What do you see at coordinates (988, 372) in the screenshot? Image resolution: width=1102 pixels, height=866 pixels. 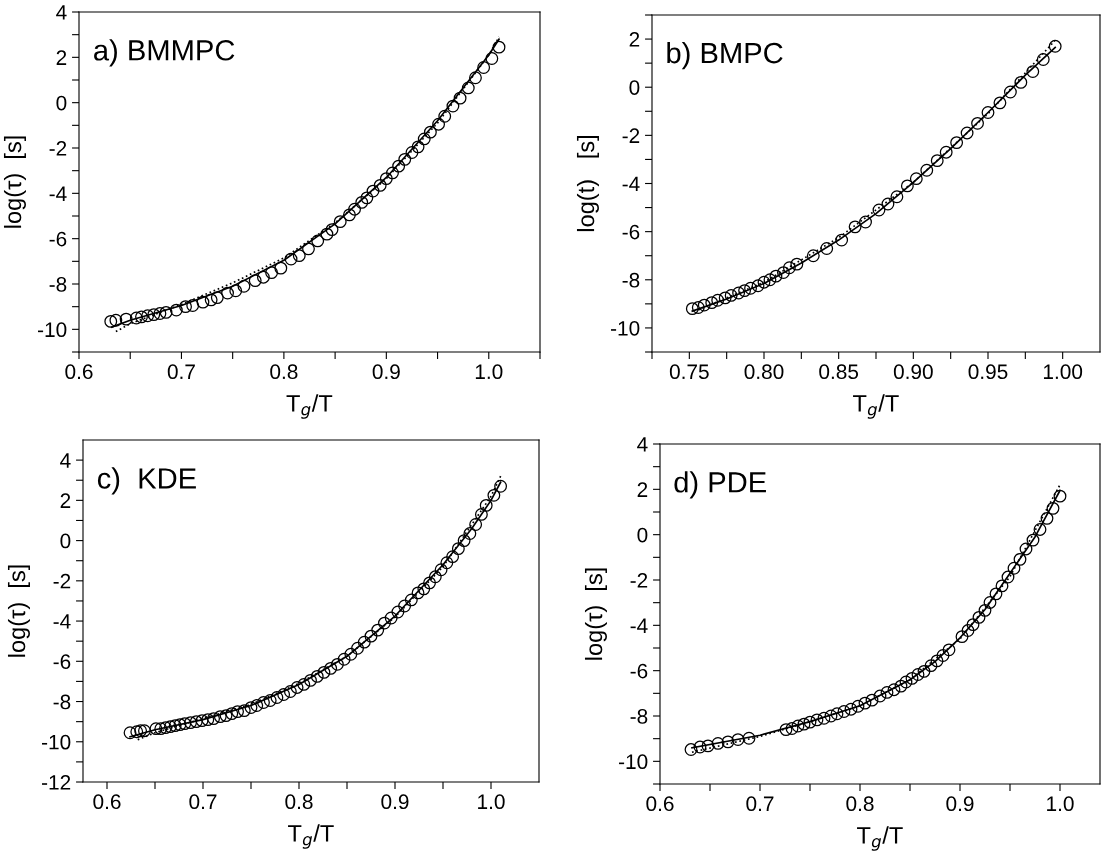 I see `x-tick-label: 0.95` at bounding box center [988, 372].